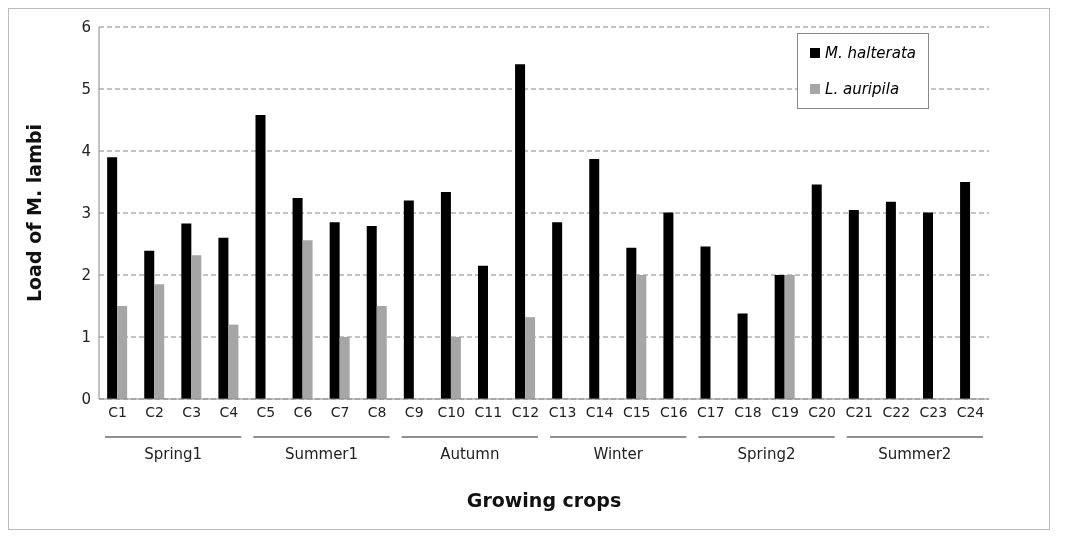  Describe the element at coordinates (303, 411) in the screenshot. I see `x-tick-label: C6` at that location.